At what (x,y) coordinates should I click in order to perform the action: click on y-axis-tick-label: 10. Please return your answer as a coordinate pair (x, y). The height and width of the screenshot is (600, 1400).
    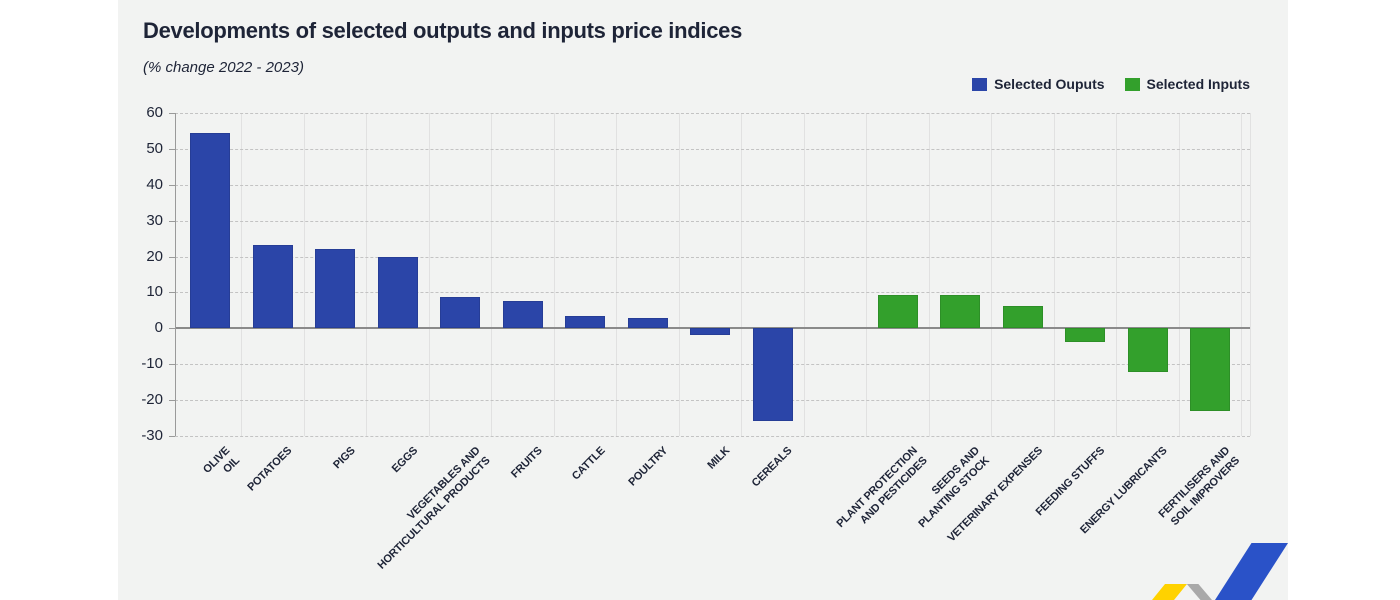
    Looking at the image, I should click on (154, 292).